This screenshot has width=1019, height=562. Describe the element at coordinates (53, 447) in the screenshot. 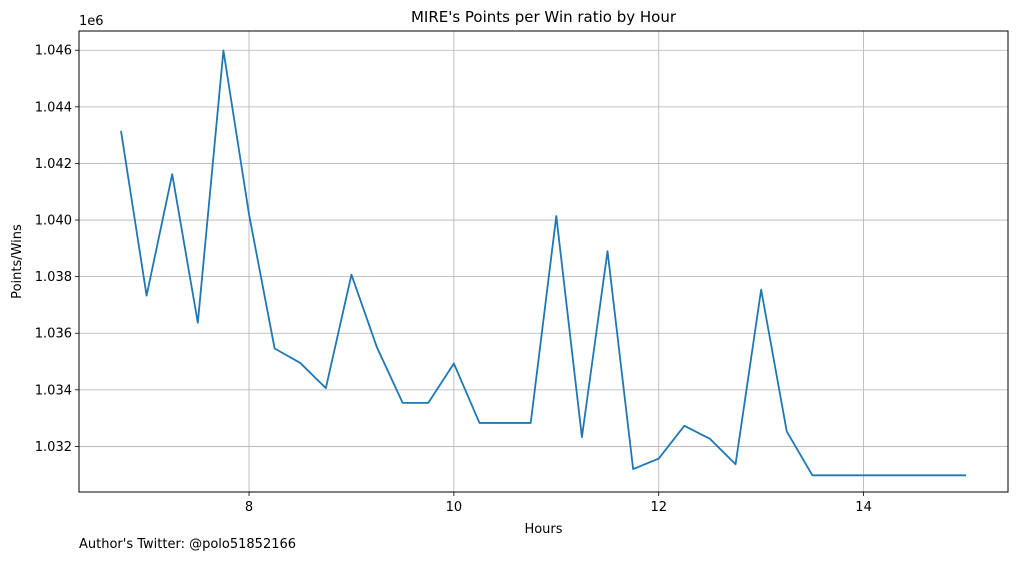

I see `y-tick-label: 1.032` at that location.